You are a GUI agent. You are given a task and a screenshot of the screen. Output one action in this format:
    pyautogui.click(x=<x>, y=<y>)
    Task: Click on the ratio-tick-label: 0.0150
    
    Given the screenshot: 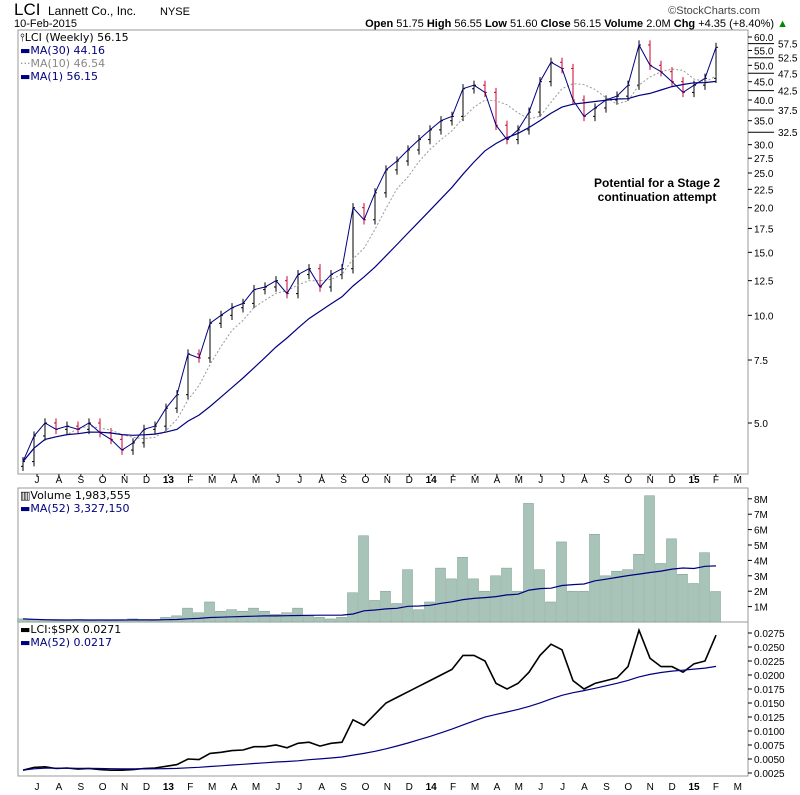 What is the action you would take?
    pyautogui.click(x=769, y=704)
    